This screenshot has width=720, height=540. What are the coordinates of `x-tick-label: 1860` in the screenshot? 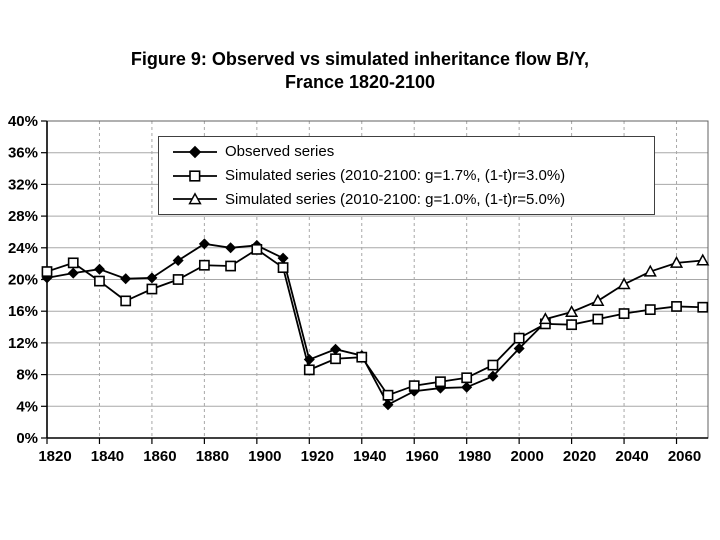 It's located at (159, 456).